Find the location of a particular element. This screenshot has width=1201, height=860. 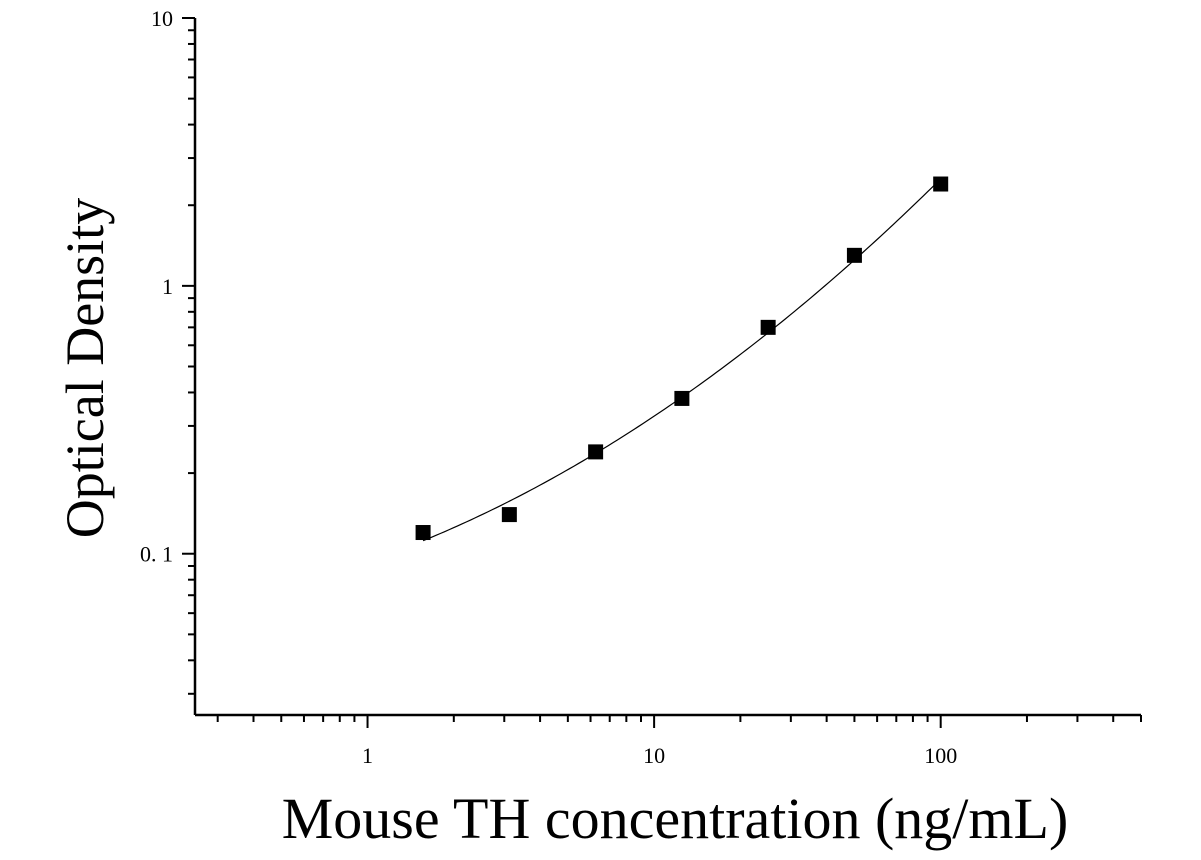

x-tick-label: 1 is located at coordinates (367, 755).